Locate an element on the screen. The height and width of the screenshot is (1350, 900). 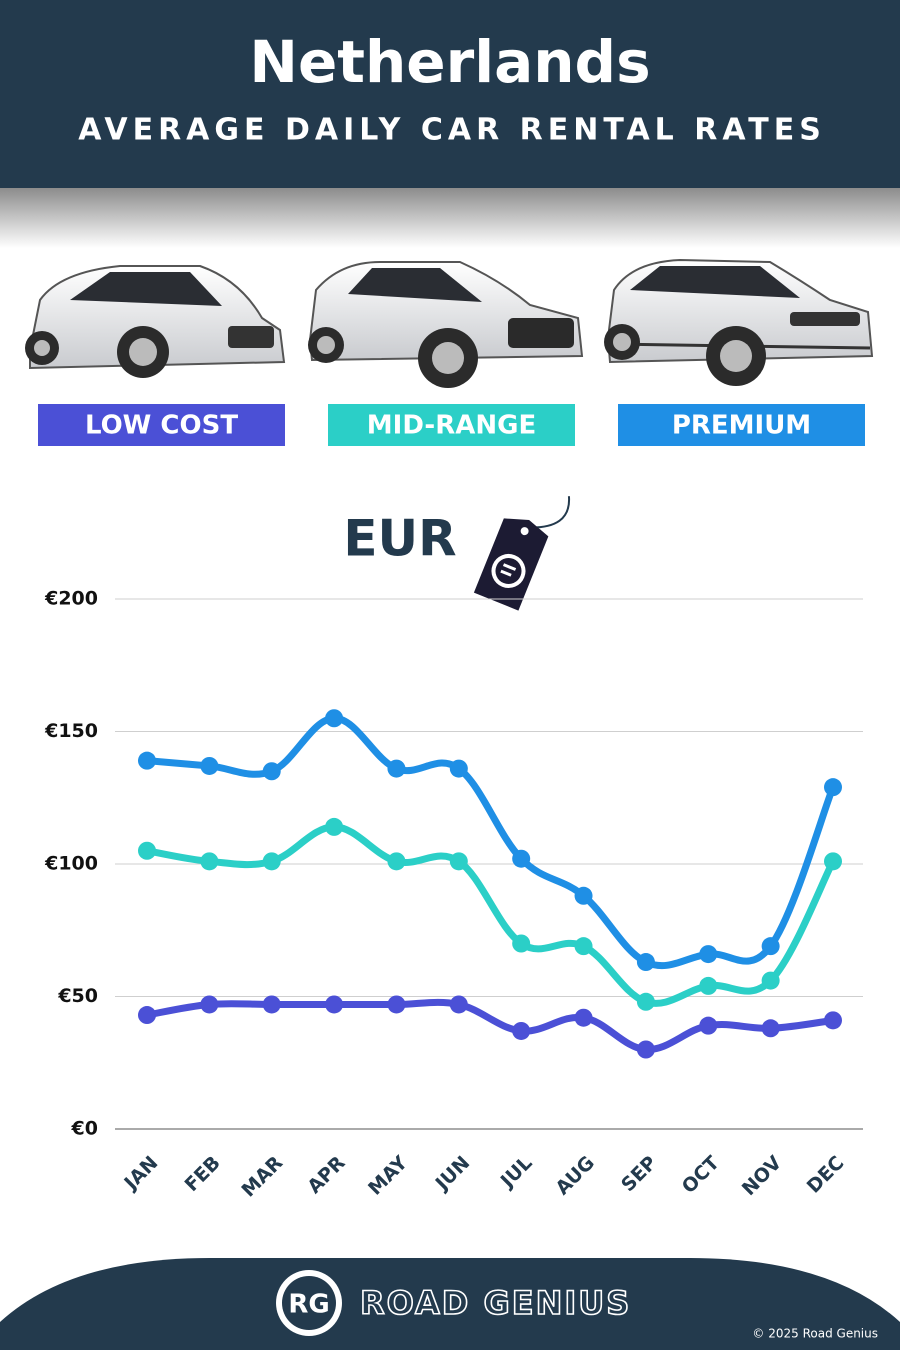
y-tick-label: €50 is located at coordinates (77, 996).